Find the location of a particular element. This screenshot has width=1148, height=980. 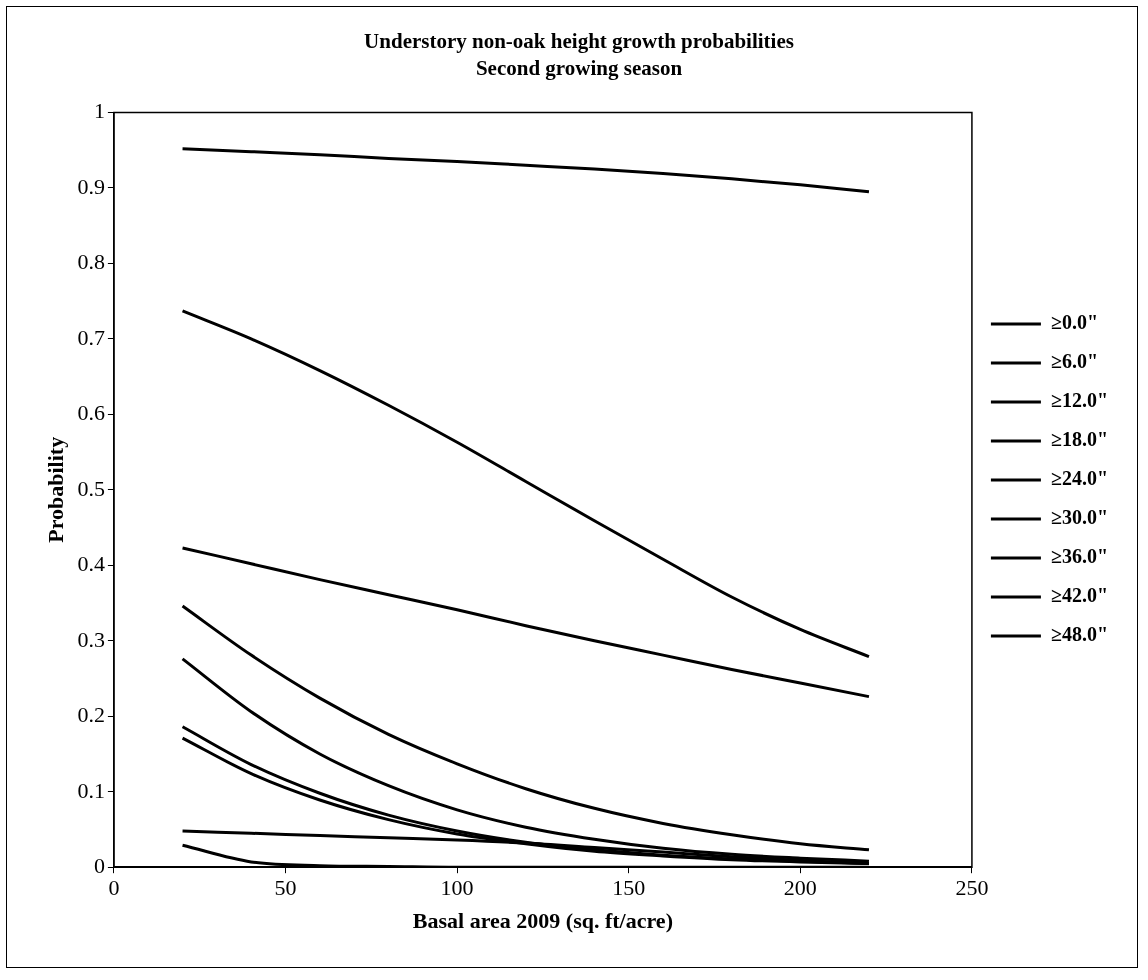

x-tick-label: 150 is located at coordinates (629, 888).